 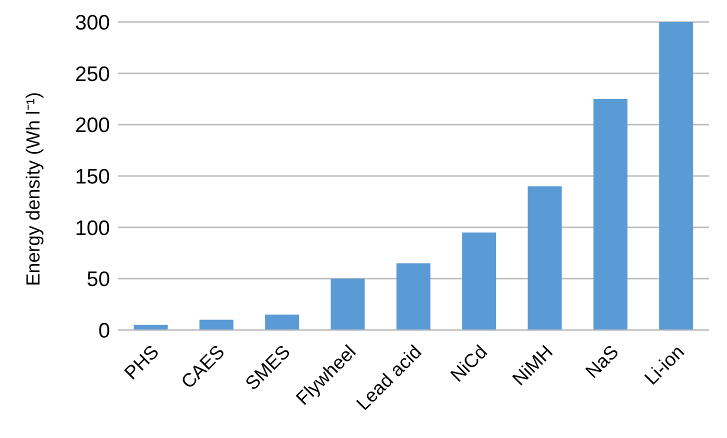 What do you see at coordinates (603, 362) in the screenshot?
I see `x-tick-label: NaS` at bounding box center [603, 362].